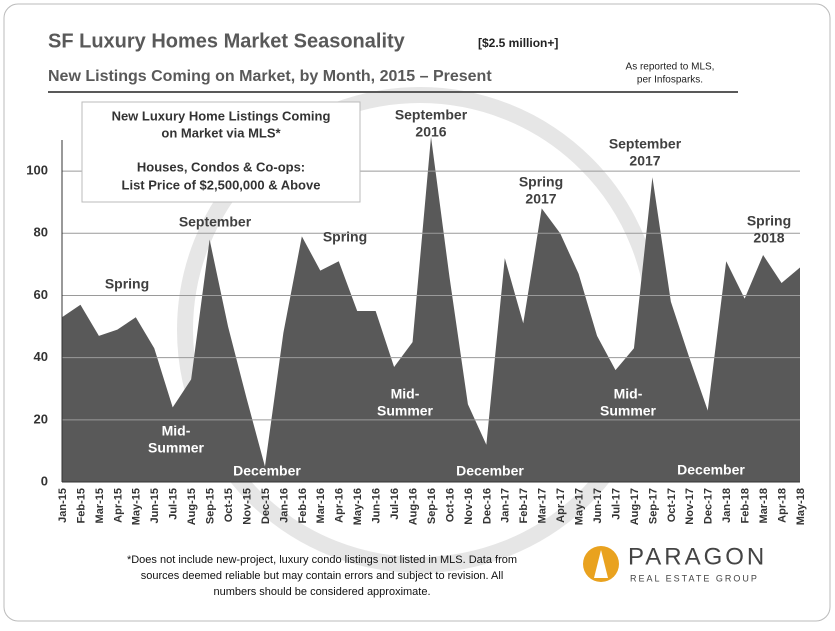 The height and width of the screenshot is (631, 835). What do you see at coordinates (487, 506) in the screenshot?
I see `x-tick-label: Dec-16` at bounding box center [487, 506].